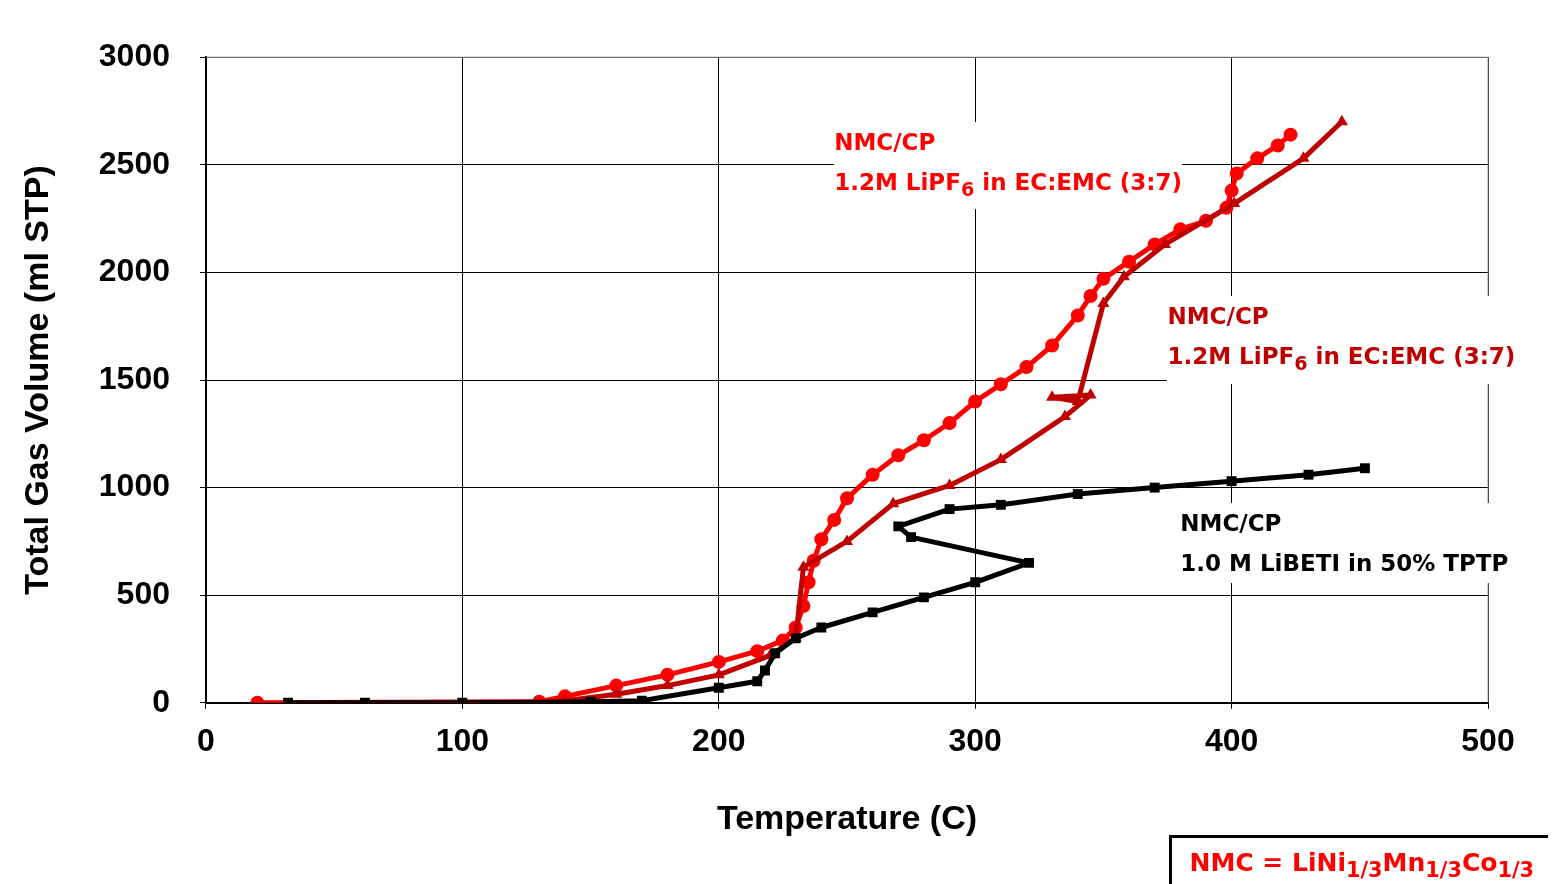 This screenshot has width=1556, height=884. Describe the element at coordinates (1488, 739) in the screenshot. I see `x-tick-label: 500` at that location.